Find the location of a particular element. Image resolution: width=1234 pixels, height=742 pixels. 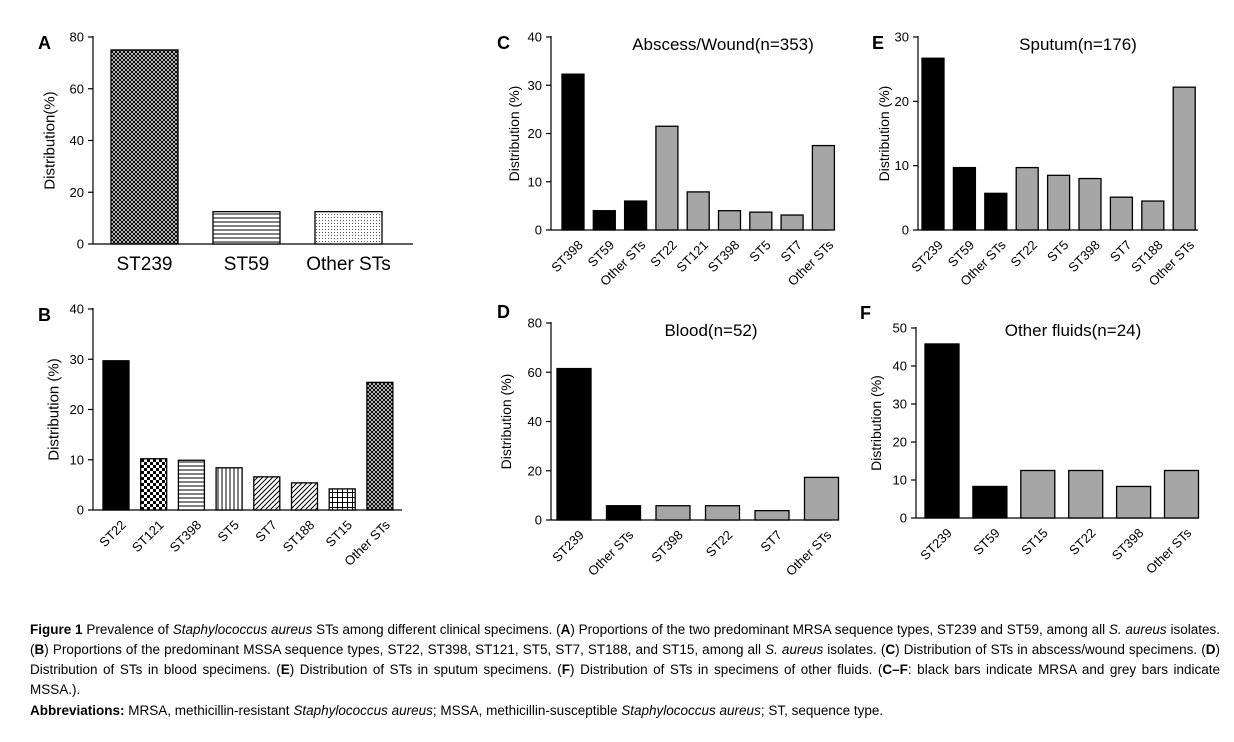

chart-title: Sputum(n=176) is located at coordinates (1078, 44).